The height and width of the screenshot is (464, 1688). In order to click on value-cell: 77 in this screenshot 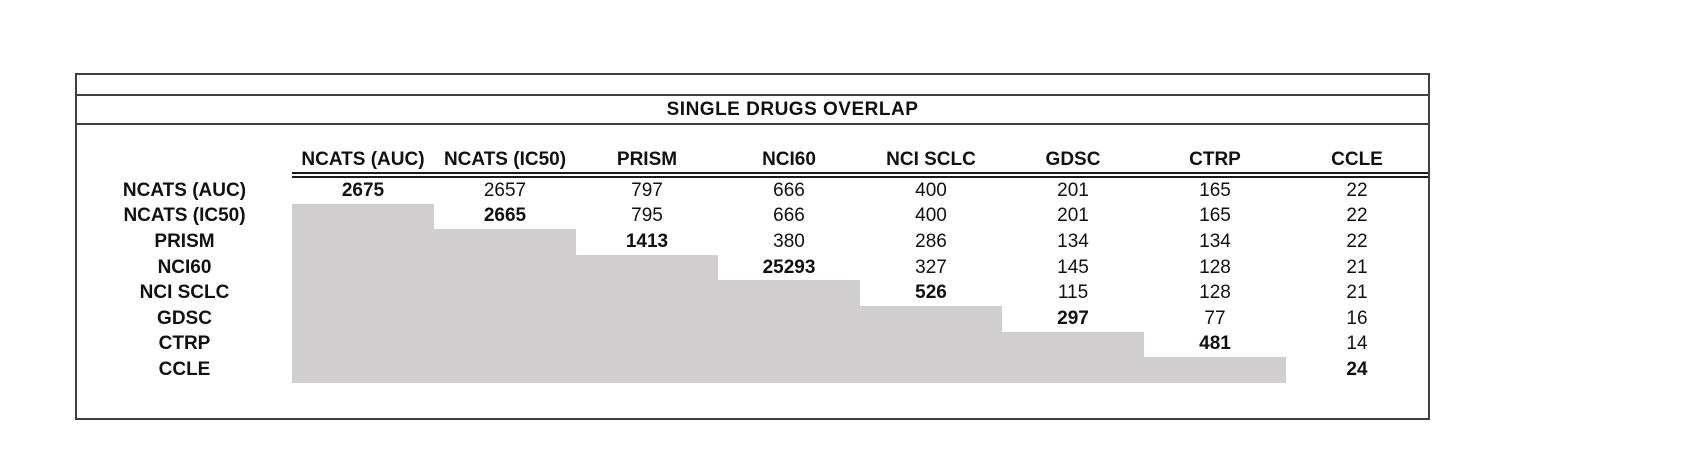, I will do `click(1215, 318)`.